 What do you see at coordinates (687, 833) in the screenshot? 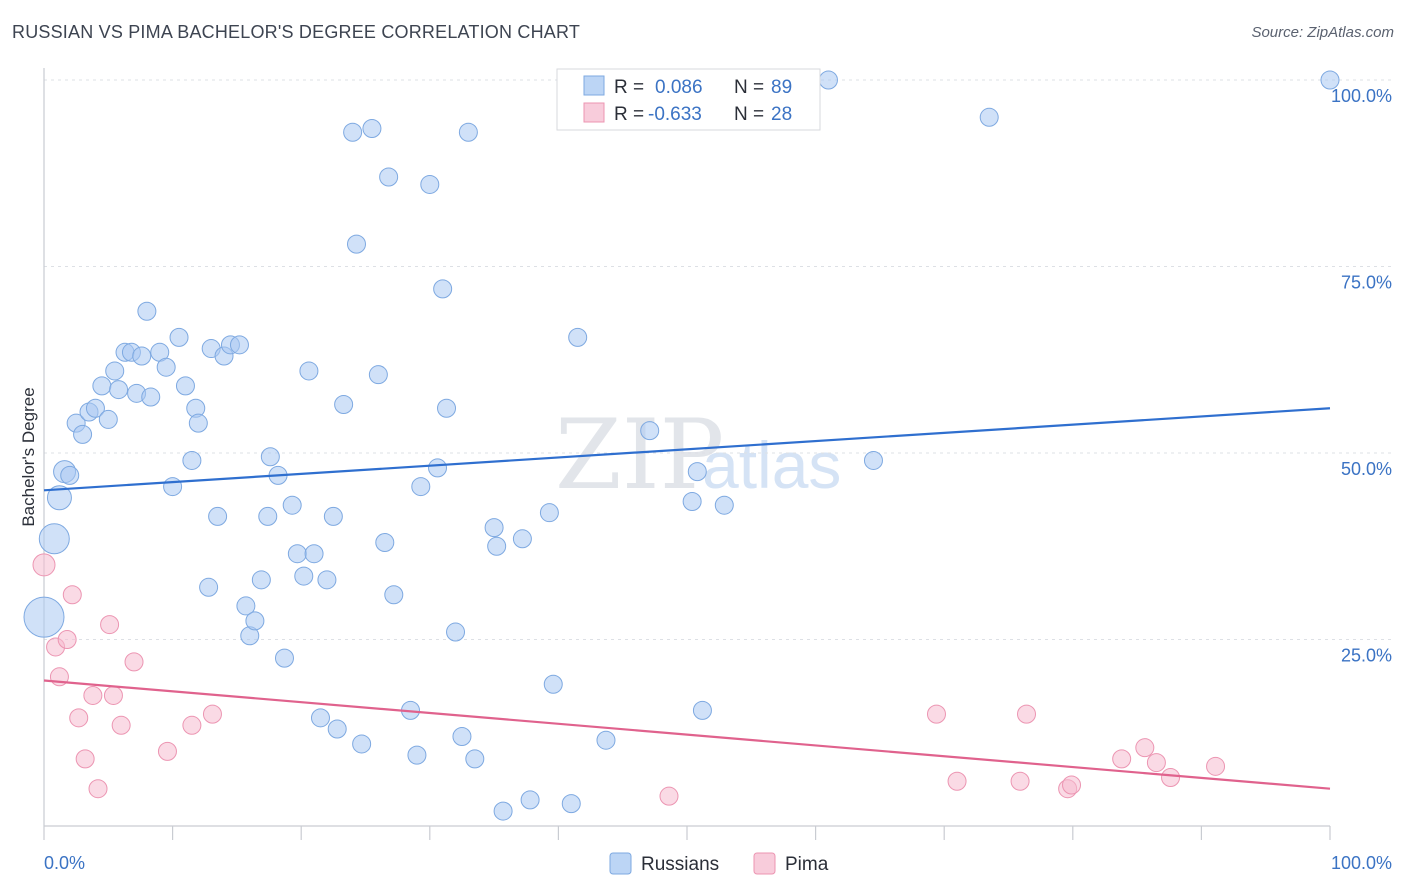
I see `x-axis-ticks` at bounding box center [687, 833].